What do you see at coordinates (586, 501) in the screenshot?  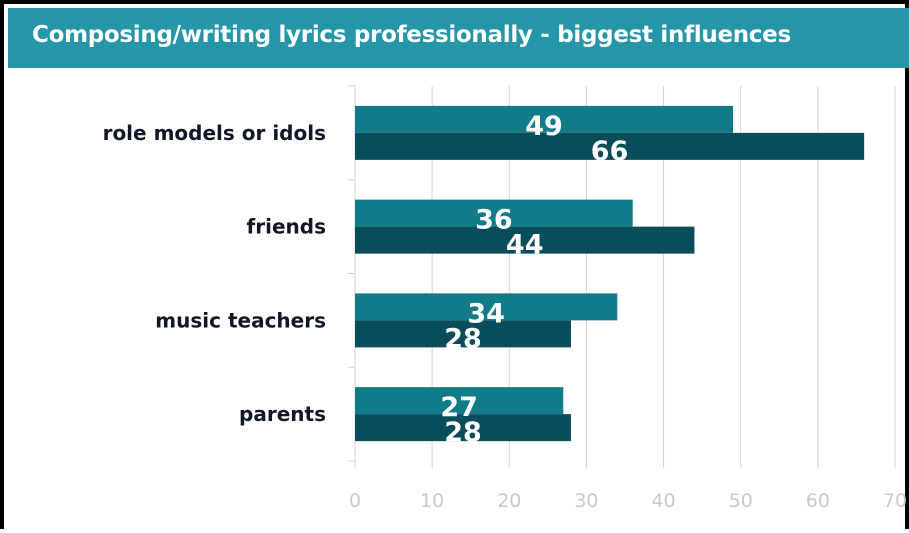 I see `x-tick-label-30: 30` at bounding box center [586, 501].